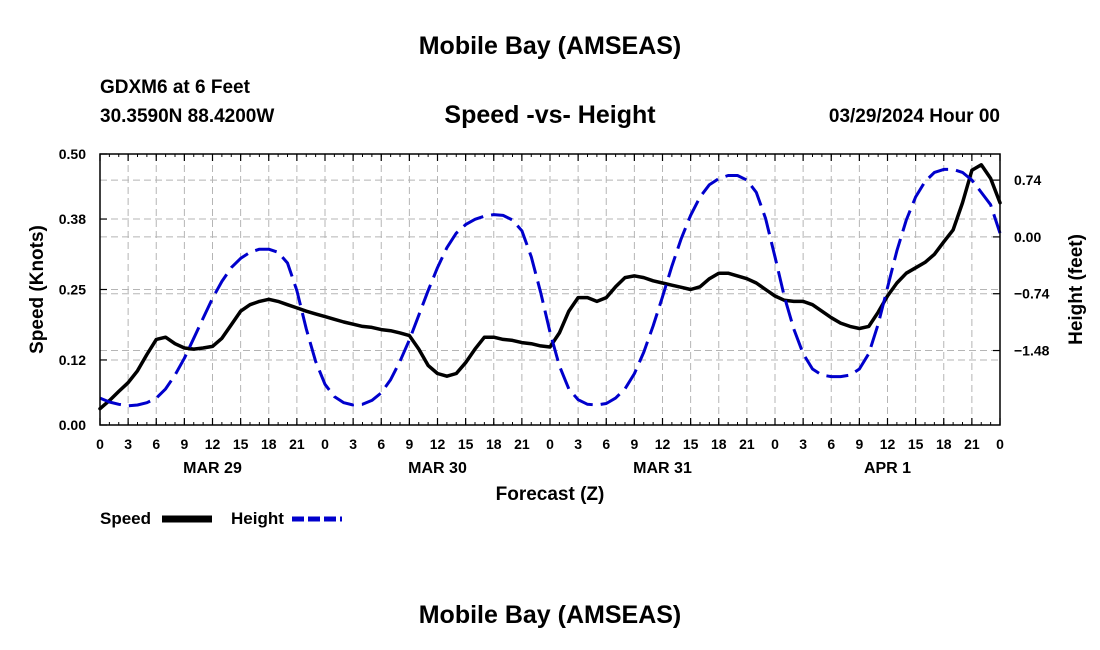 The height and width of the screenshot is (650, 1100). What do you see at coordinates (1076, 289) in the screenshot?
I see `y2-axis-label: Height (feet)` at bounding box center [1076, 289].